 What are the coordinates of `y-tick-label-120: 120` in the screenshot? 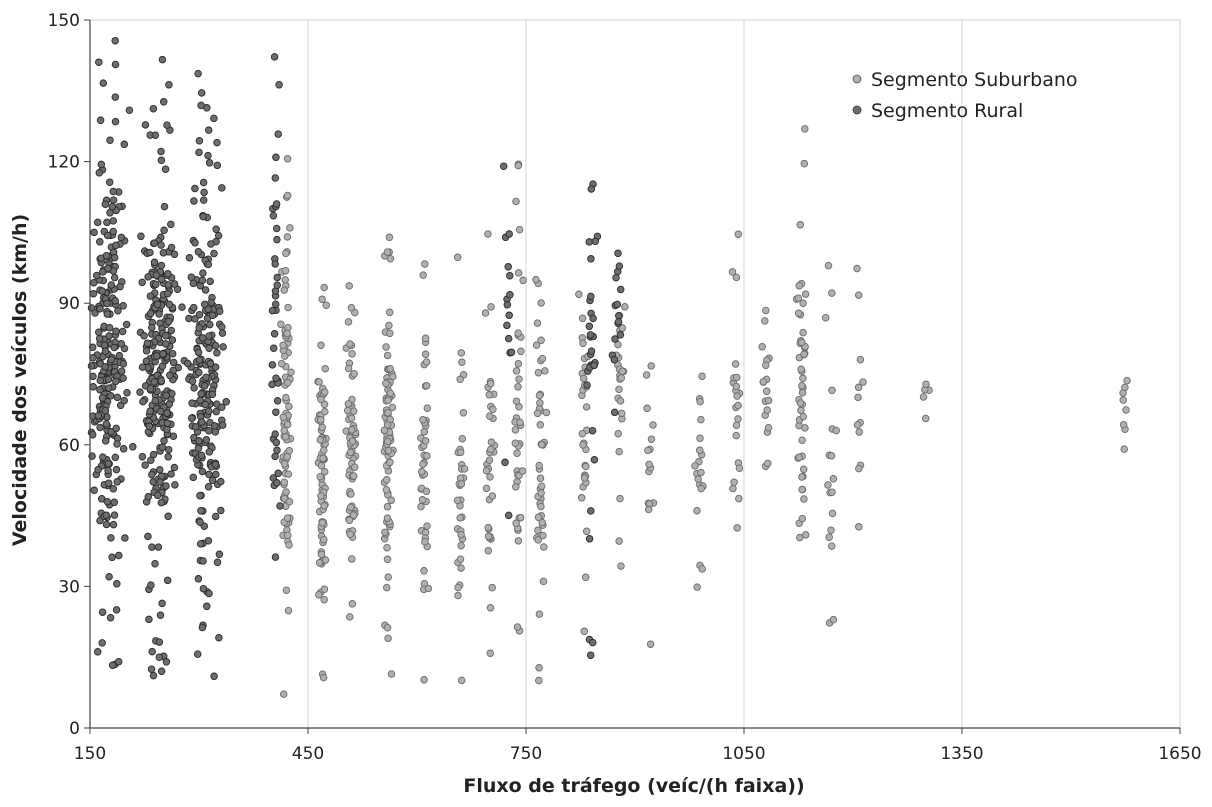 It's located at (64, 163).